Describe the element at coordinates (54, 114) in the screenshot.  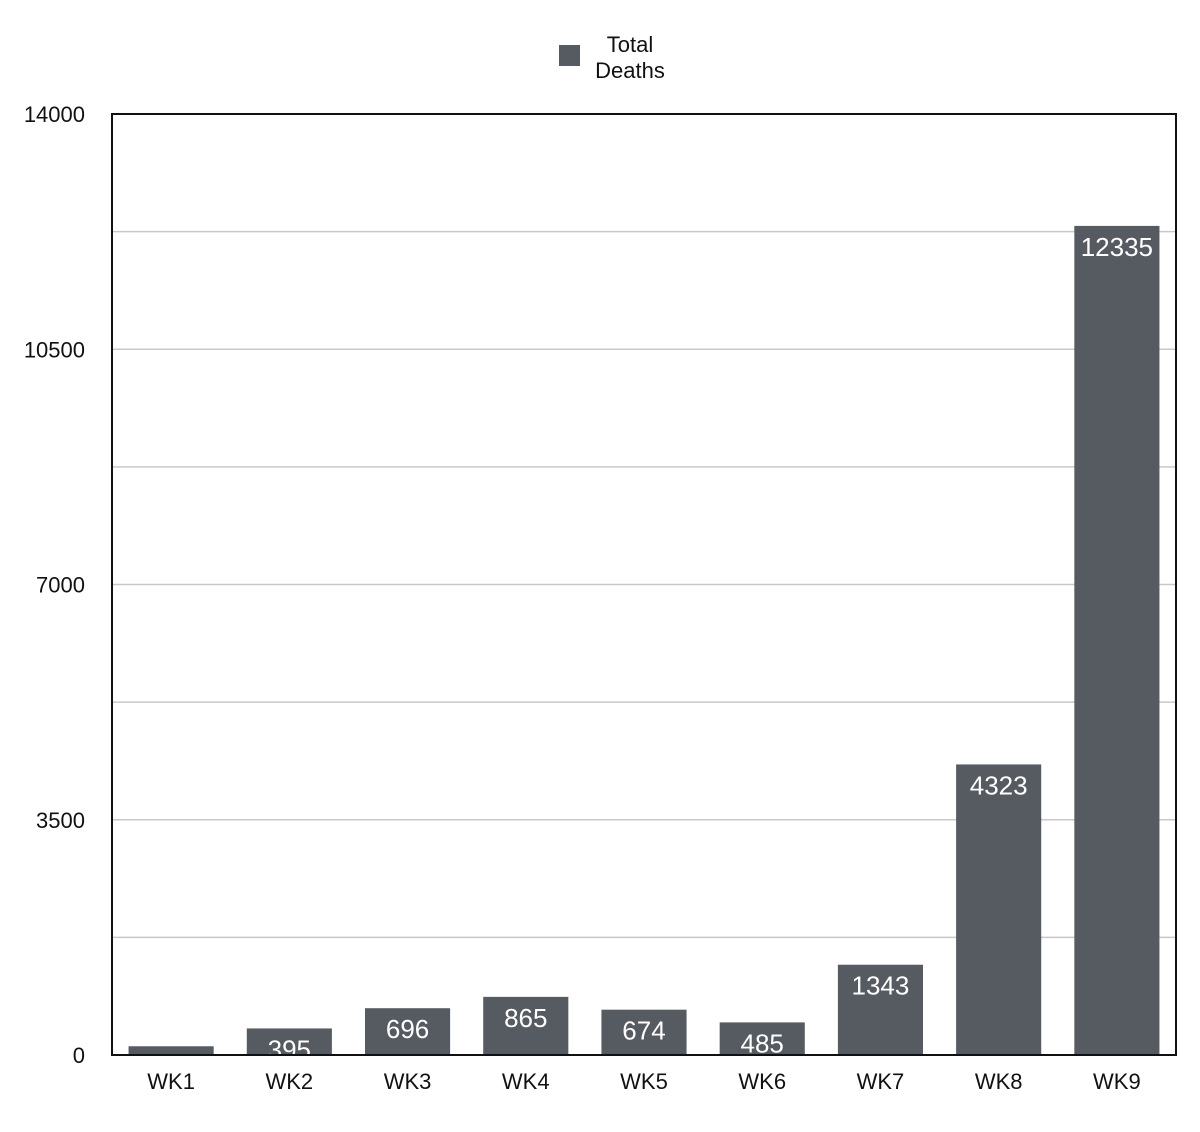
I see `y-tick-label: 14000` at that location.